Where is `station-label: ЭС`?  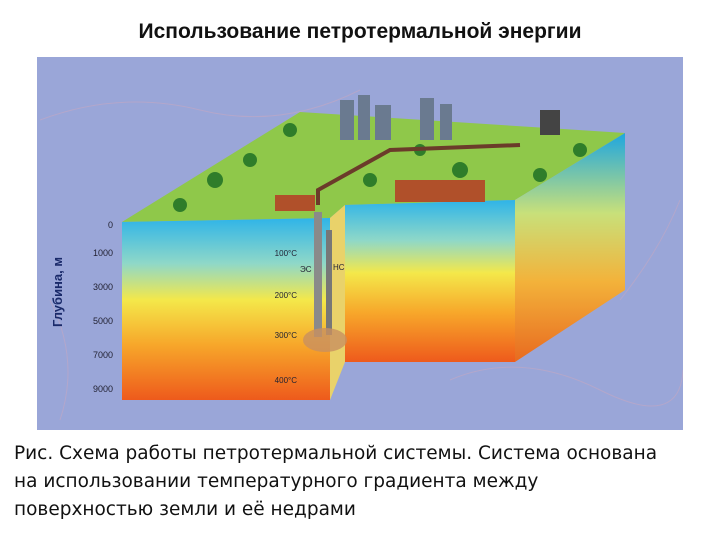 station-label: ЭС is located at coordinates (306, 269).